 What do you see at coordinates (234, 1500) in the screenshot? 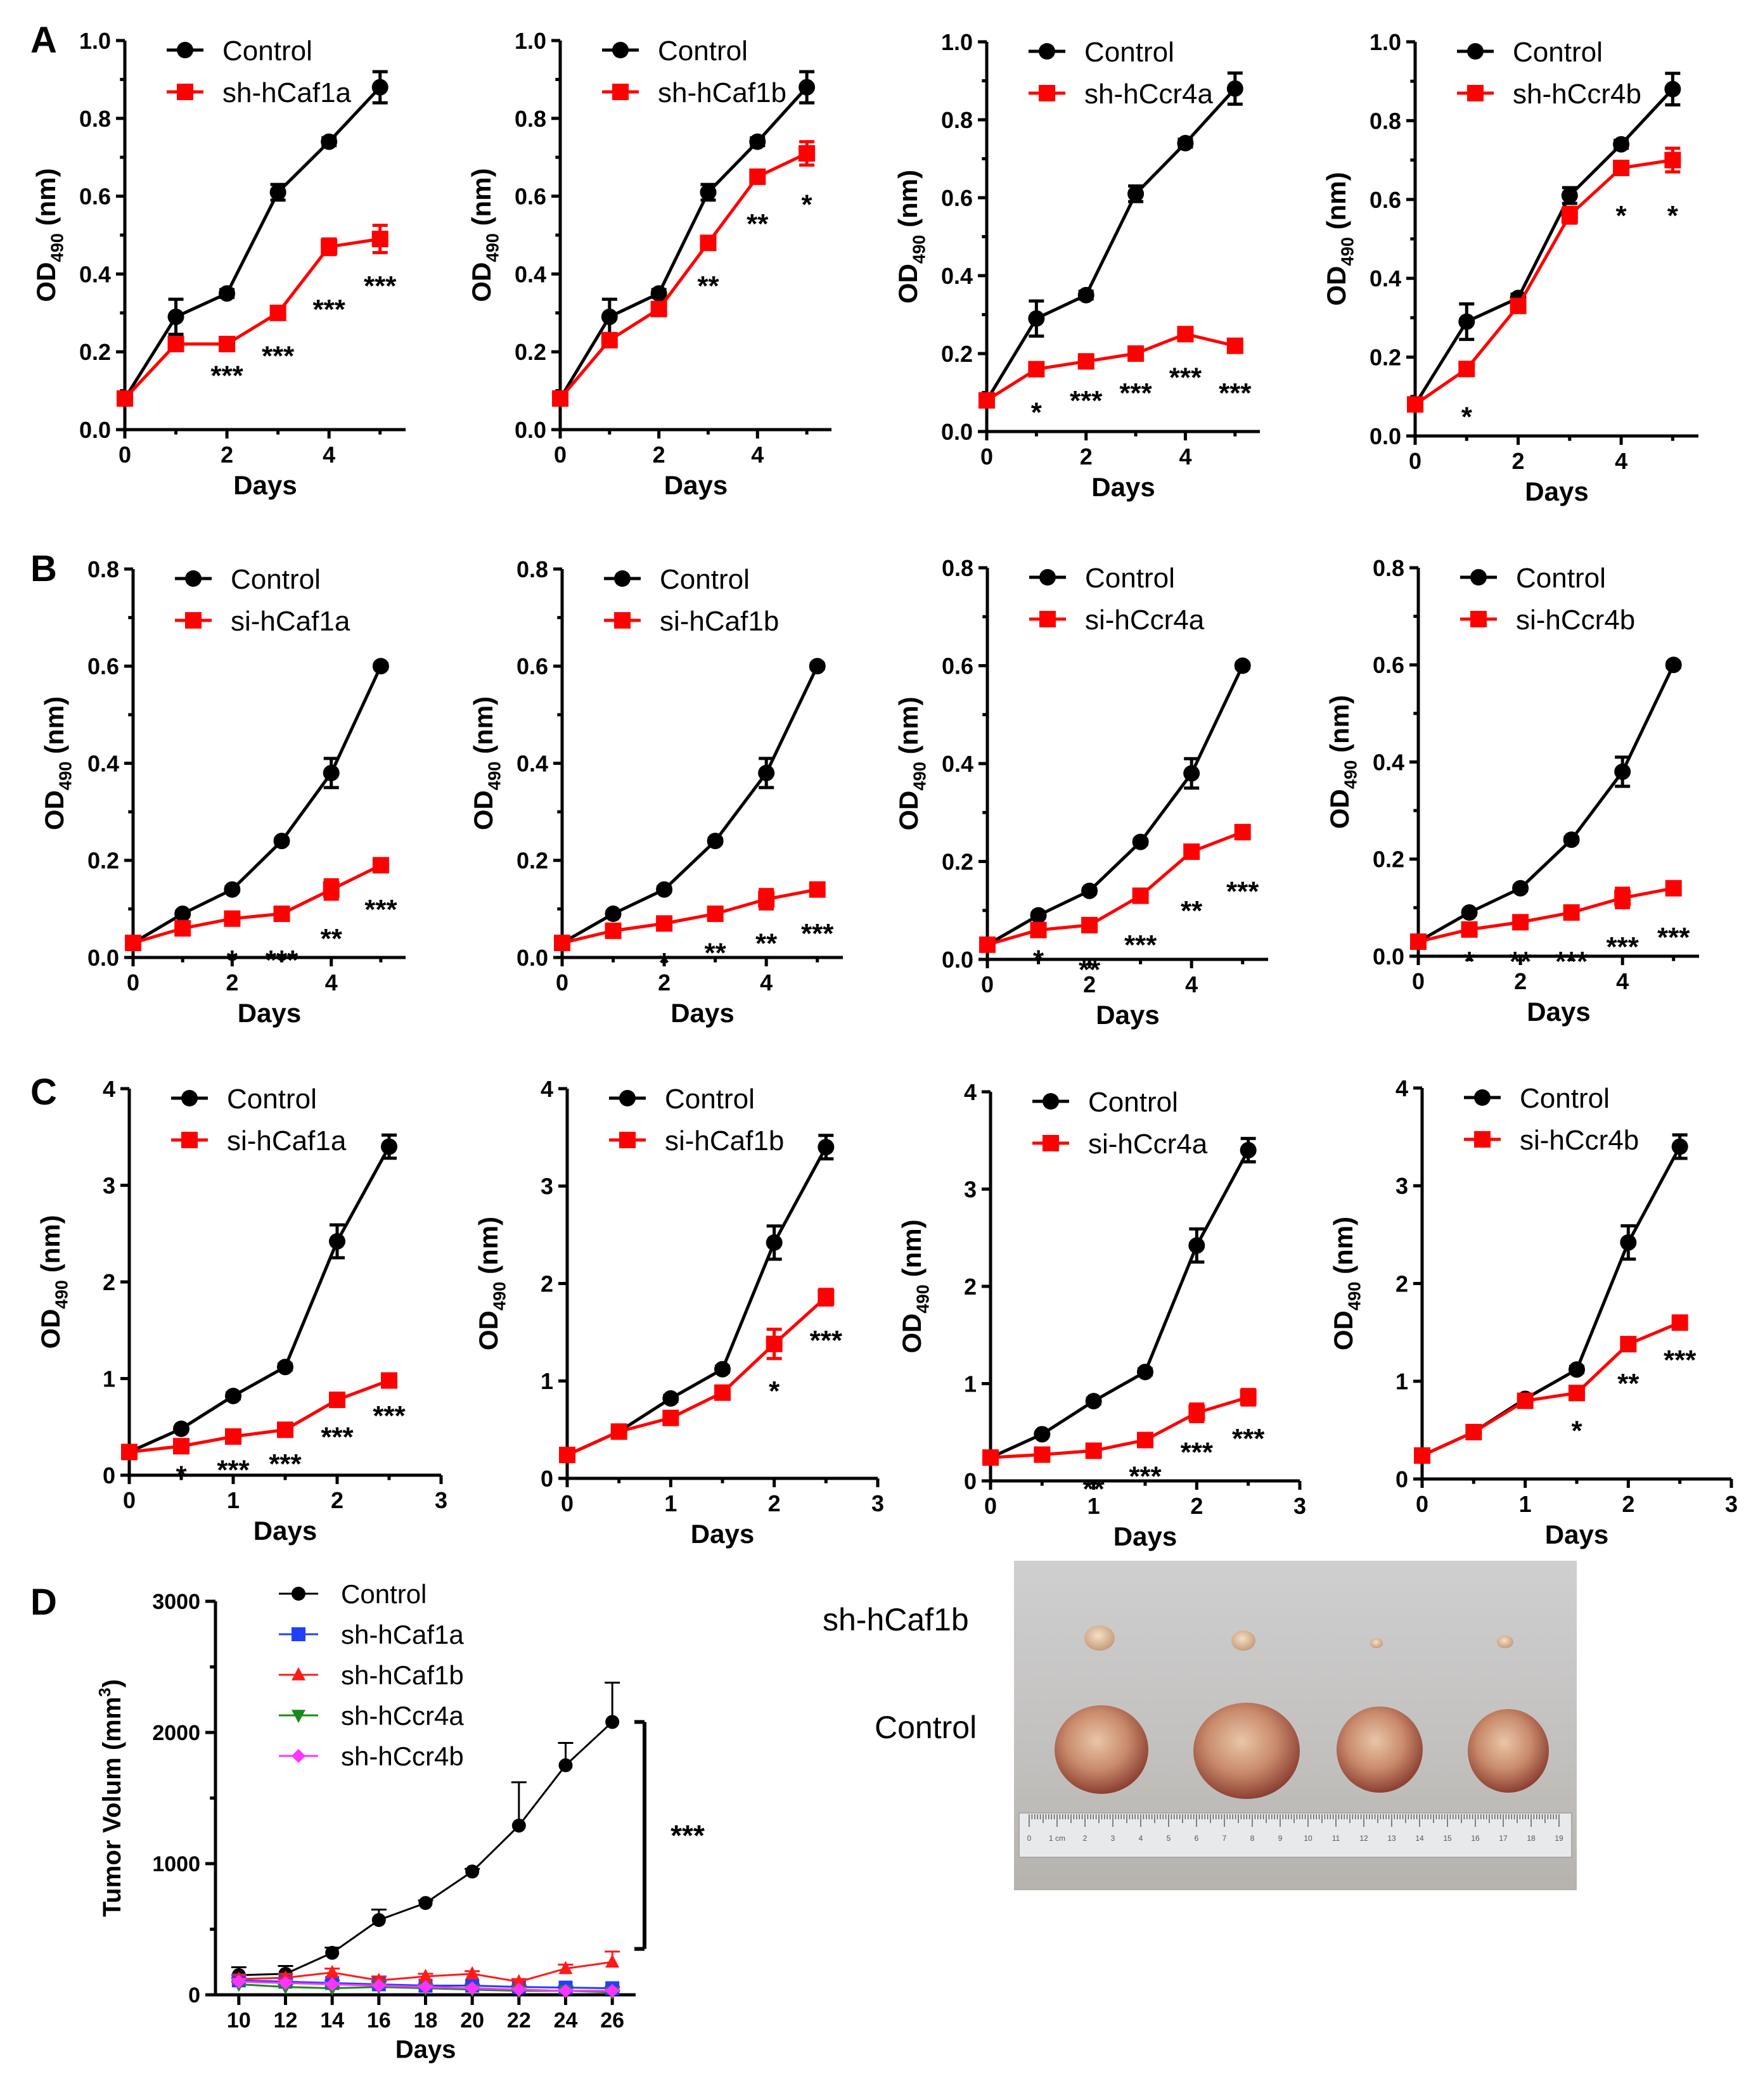
I see `x-tick-label: 1` at bounding box center [234, 1500].